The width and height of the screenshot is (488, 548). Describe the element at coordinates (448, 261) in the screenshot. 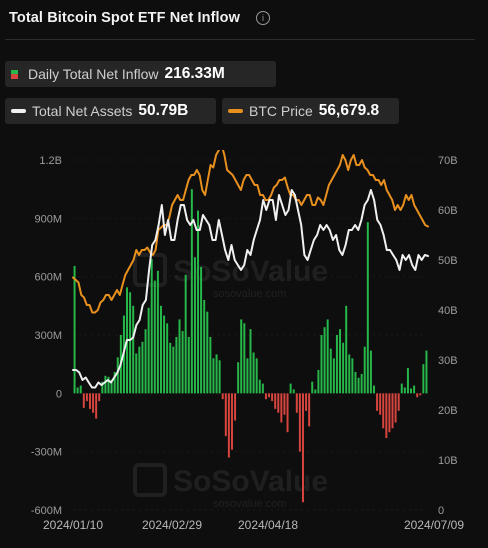

I see `right-tick-label: 50B` at that location.